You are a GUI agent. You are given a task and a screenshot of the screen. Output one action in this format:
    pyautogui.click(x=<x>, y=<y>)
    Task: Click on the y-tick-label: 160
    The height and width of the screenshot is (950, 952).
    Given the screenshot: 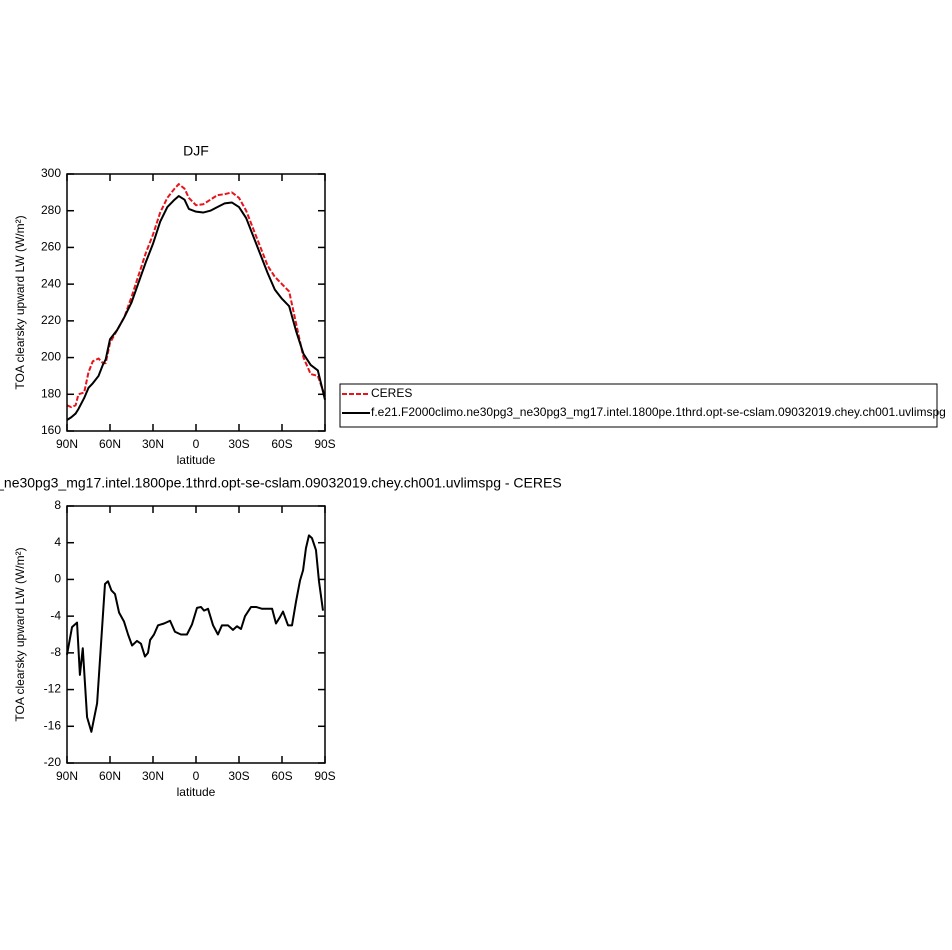 What is the action you would take?
    pyautogui.click(x=51, y=430)
    